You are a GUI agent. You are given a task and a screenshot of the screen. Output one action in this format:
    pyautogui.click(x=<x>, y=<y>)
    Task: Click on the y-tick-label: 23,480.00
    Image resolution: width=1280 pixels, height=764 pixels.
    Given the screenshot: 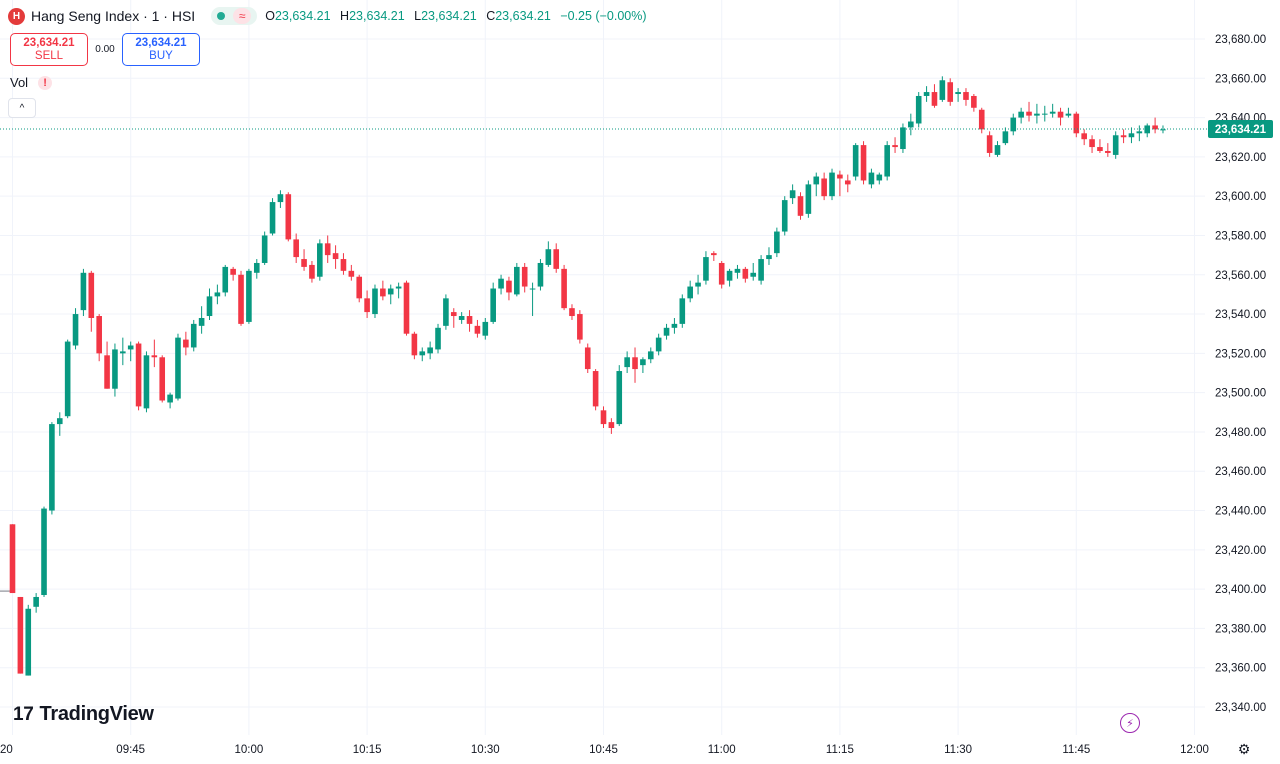 What is the action you would take?
    pyautogui.click(x=1240, y=433)
    